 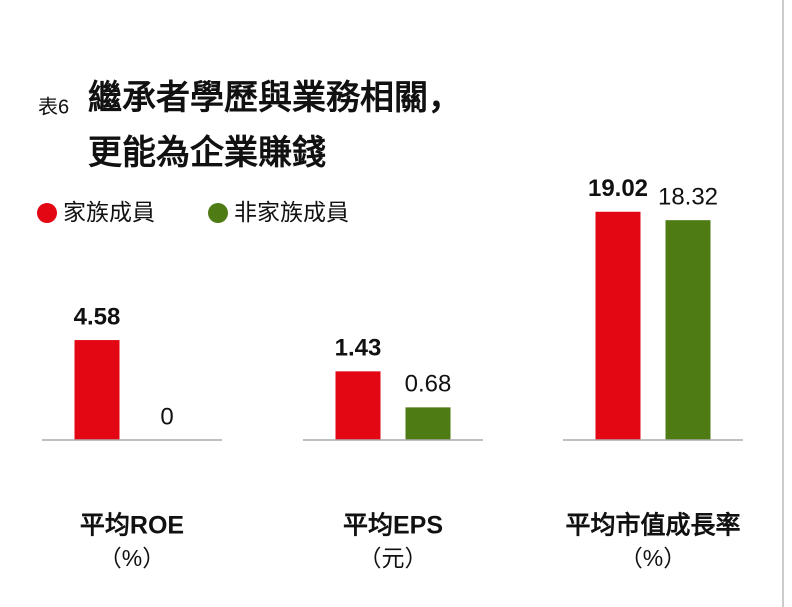 I want to click on legend-label: 非家族成員, so click(x=291, y=212).